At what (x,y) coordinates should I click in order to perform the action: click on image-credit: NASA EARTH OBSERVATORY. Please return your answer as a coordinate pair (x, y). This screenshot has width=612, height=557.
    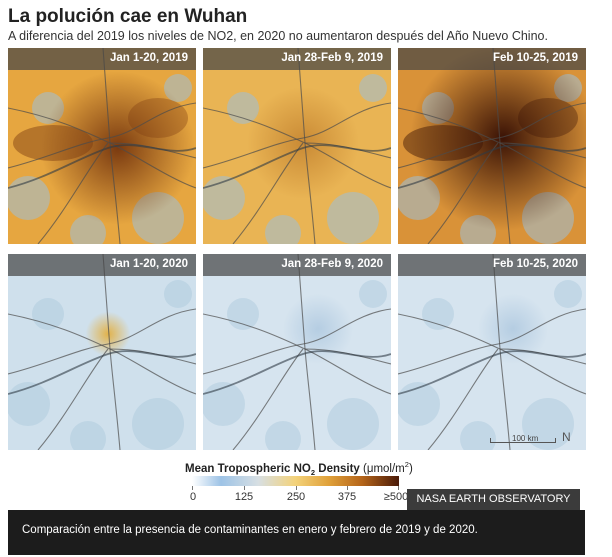
    Looking at the image, I should click on (493, 499).